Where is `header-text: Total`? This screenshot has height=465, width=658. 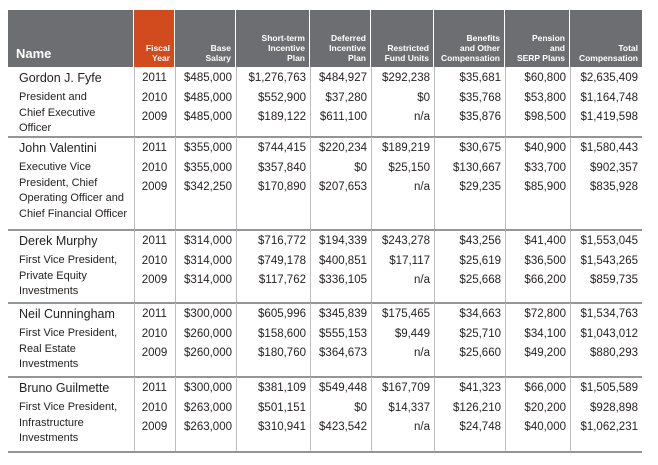 header-text: Total is located at coordinates (628, 48).